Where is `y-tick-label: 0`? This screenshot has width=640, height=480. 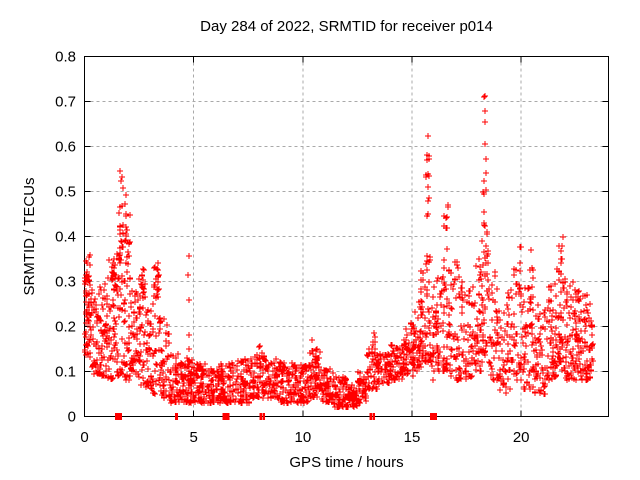 y-tick-label: 0 is located at coordinates (72, 417).